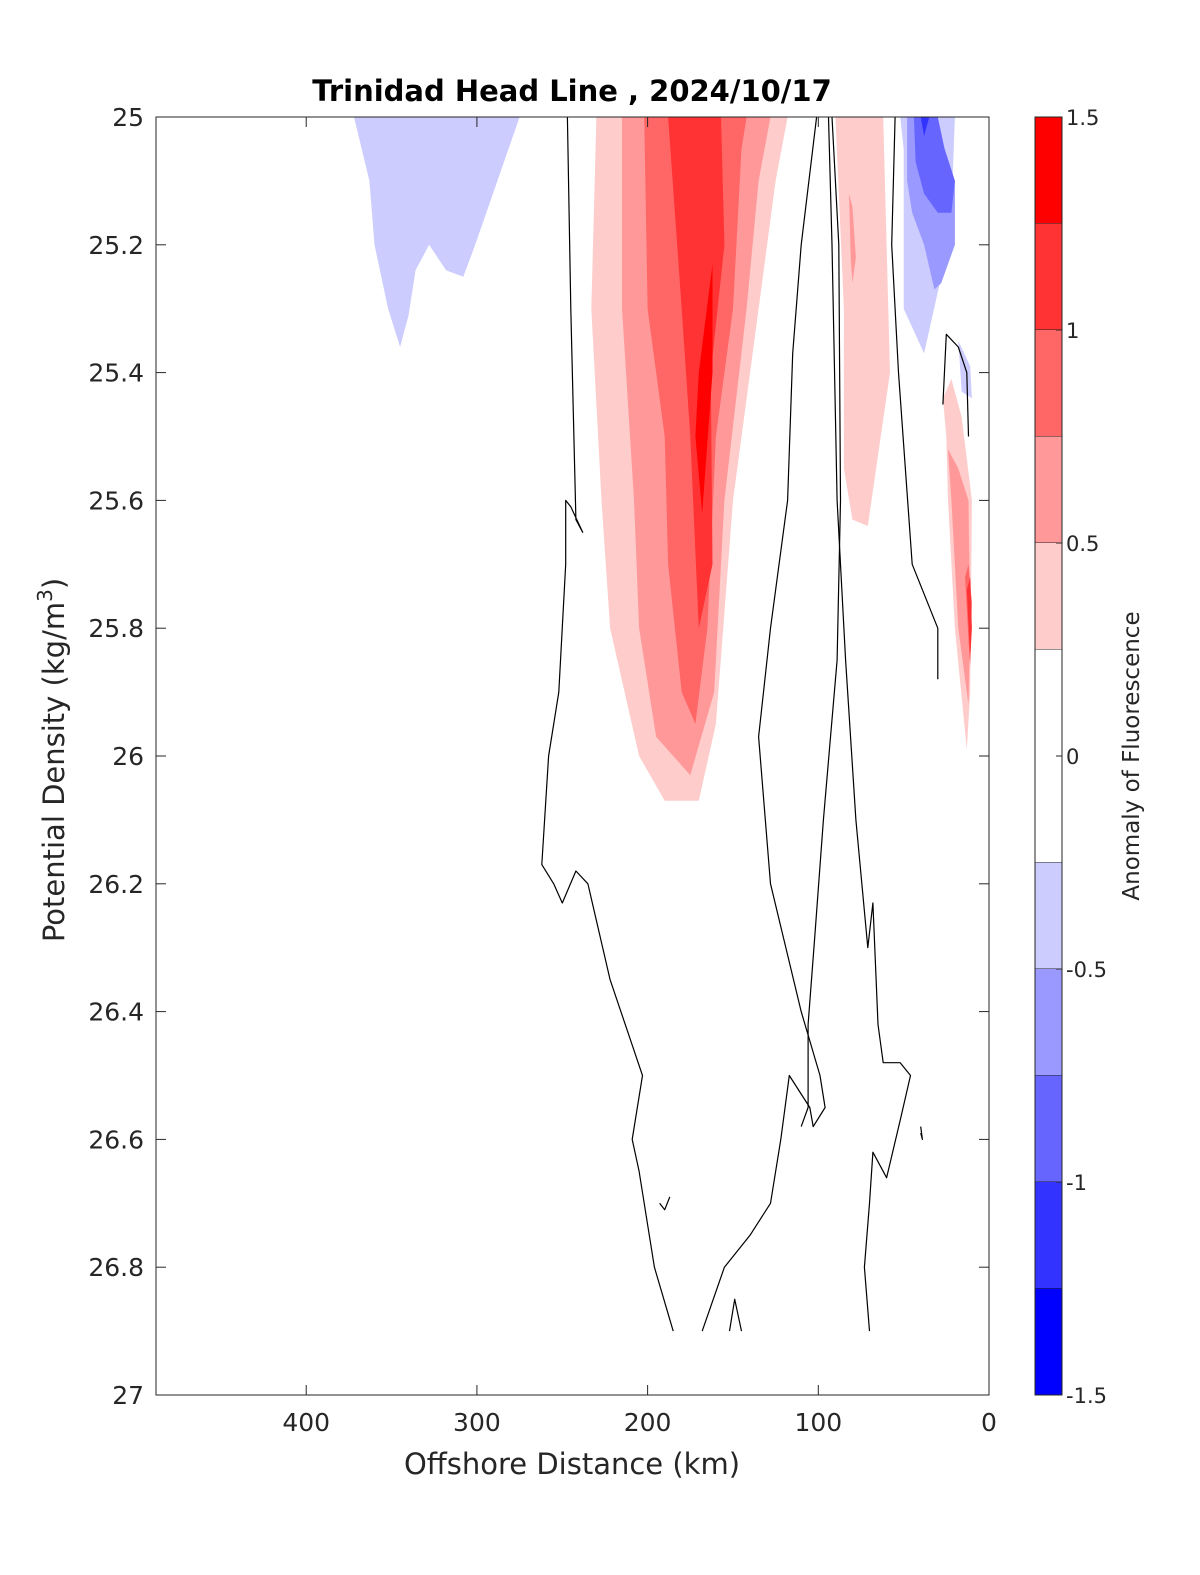 This screenshot has width=1200, height=1575. What do you see at coordinates (1082, 544) in the screenshot?
I see `colorbar-tick-label: 0.5` at bounding box center [1082, 544].